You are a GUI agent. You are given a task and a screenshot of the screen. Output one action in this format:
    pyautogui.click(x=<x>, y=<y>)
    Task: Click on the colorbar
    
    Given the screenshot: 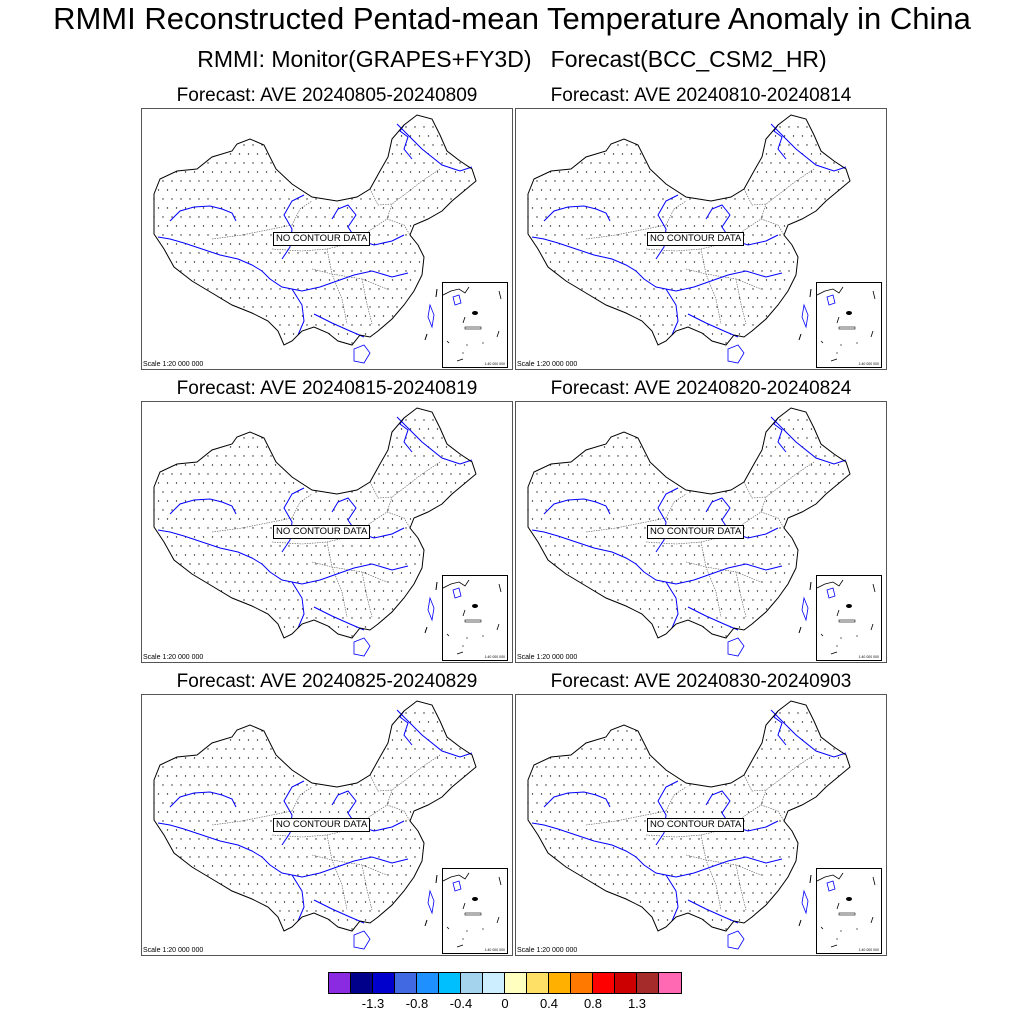 What is the action you would take?
    pyautogui.click(x=505, y=983)
    